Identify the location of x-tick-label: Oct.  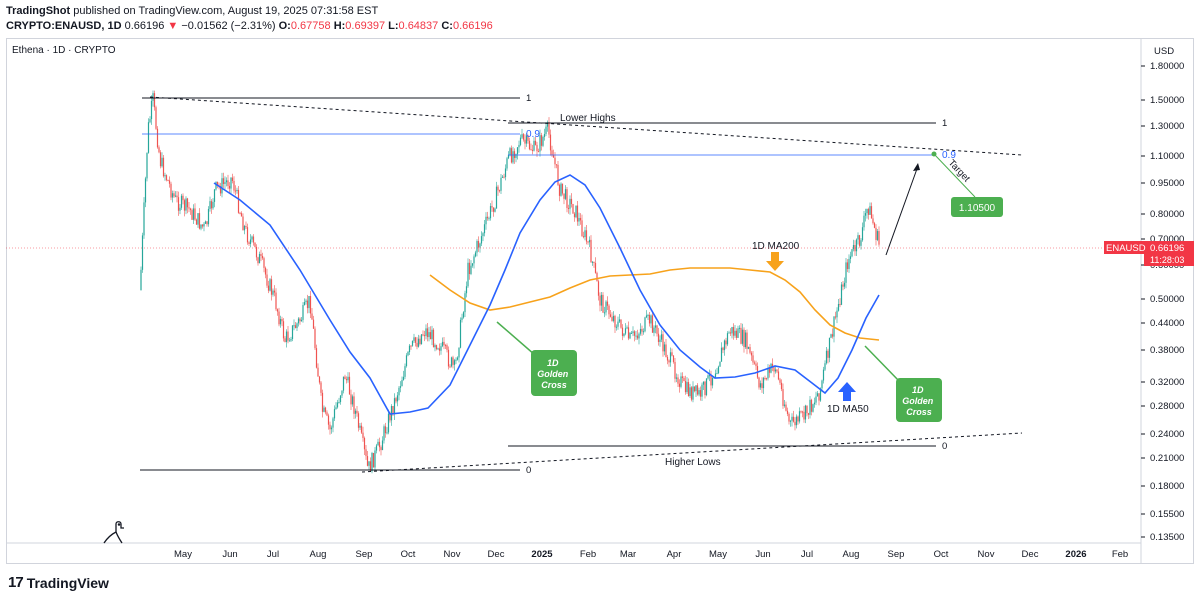
(941, 554).